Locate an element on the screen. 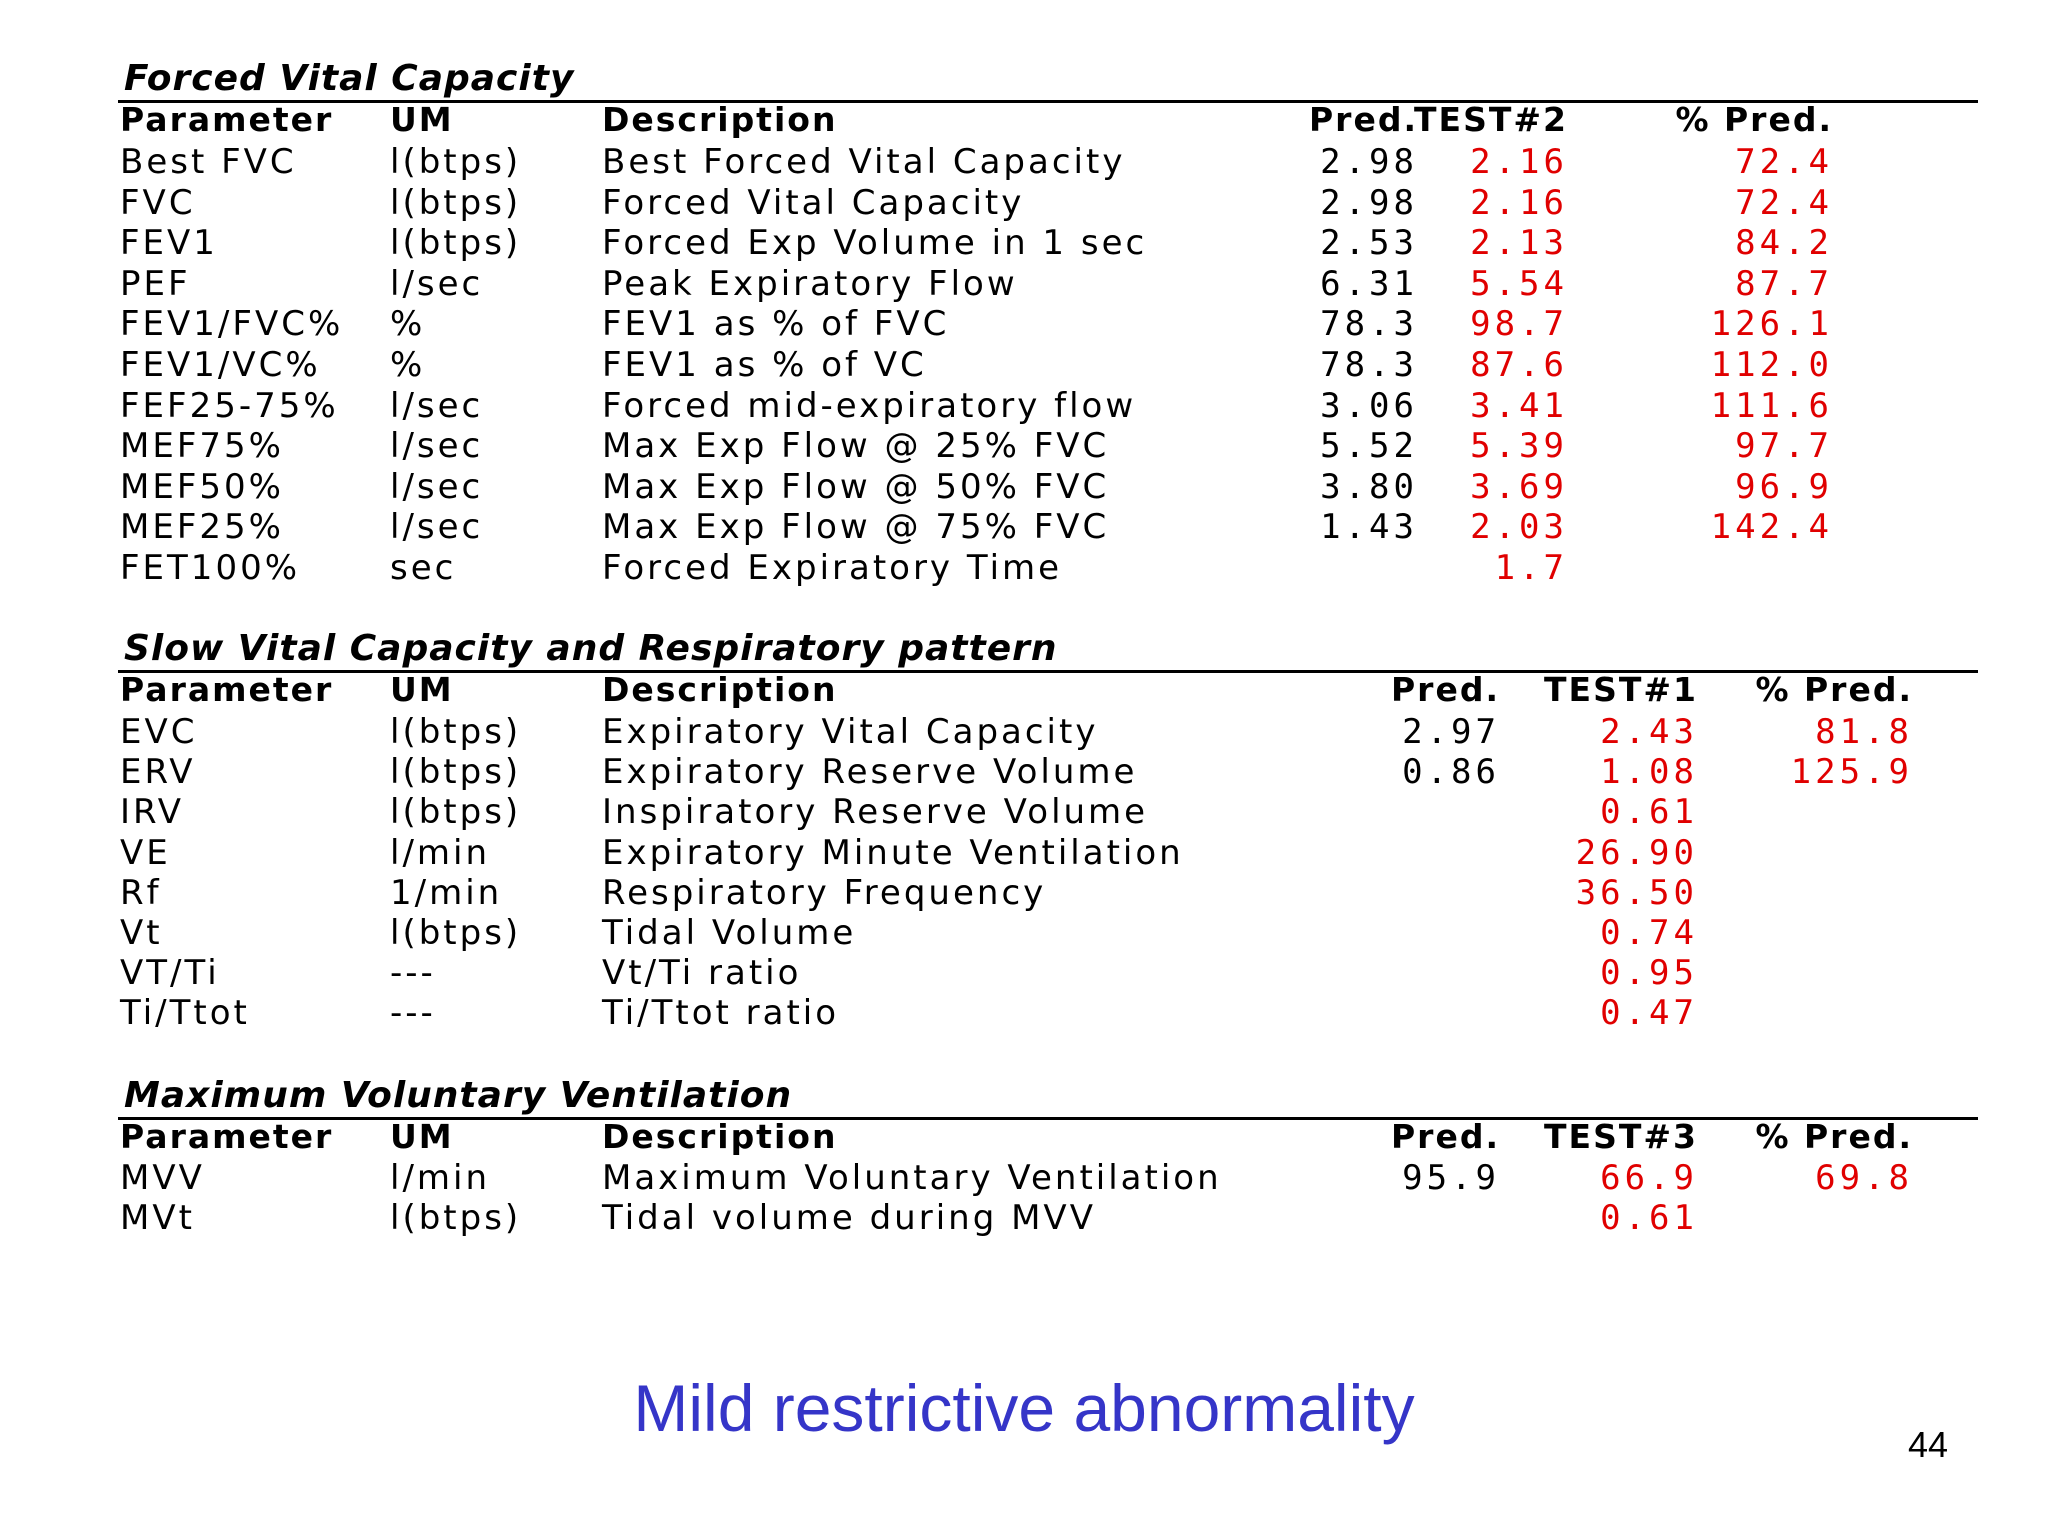 The width and height of the screenshot is (2048, 1536). header-test: TEST#1 is located at coordinates (1621, 689).